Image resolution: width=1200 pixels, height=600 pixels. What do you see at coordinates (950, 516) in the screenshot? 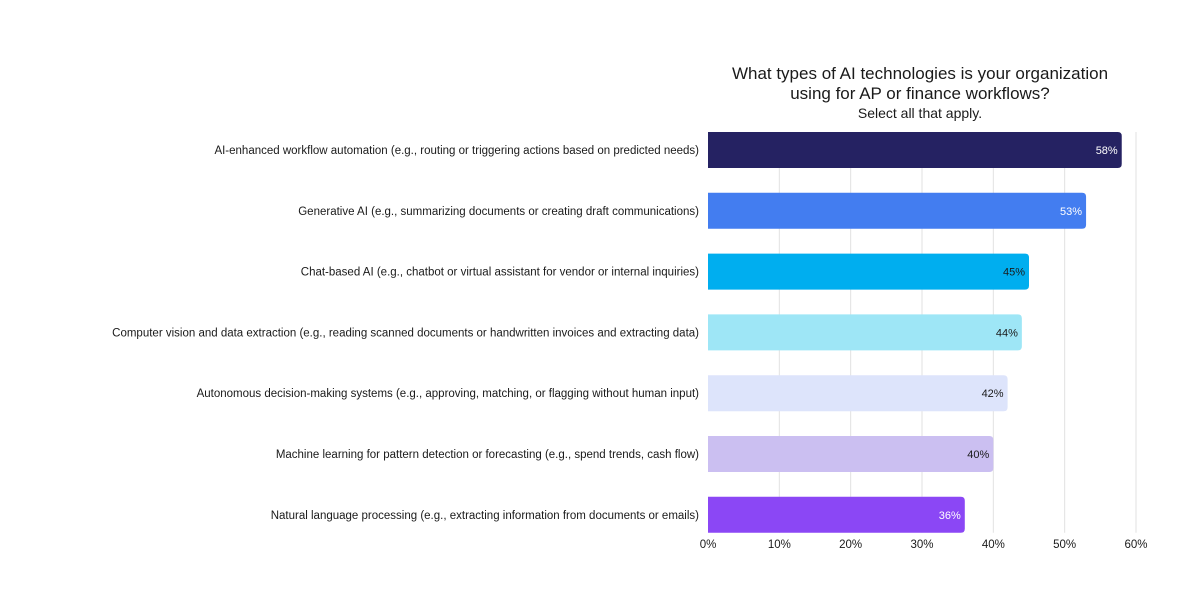
I see `bar-value-label: 36%` at bounding box center [950, 516].